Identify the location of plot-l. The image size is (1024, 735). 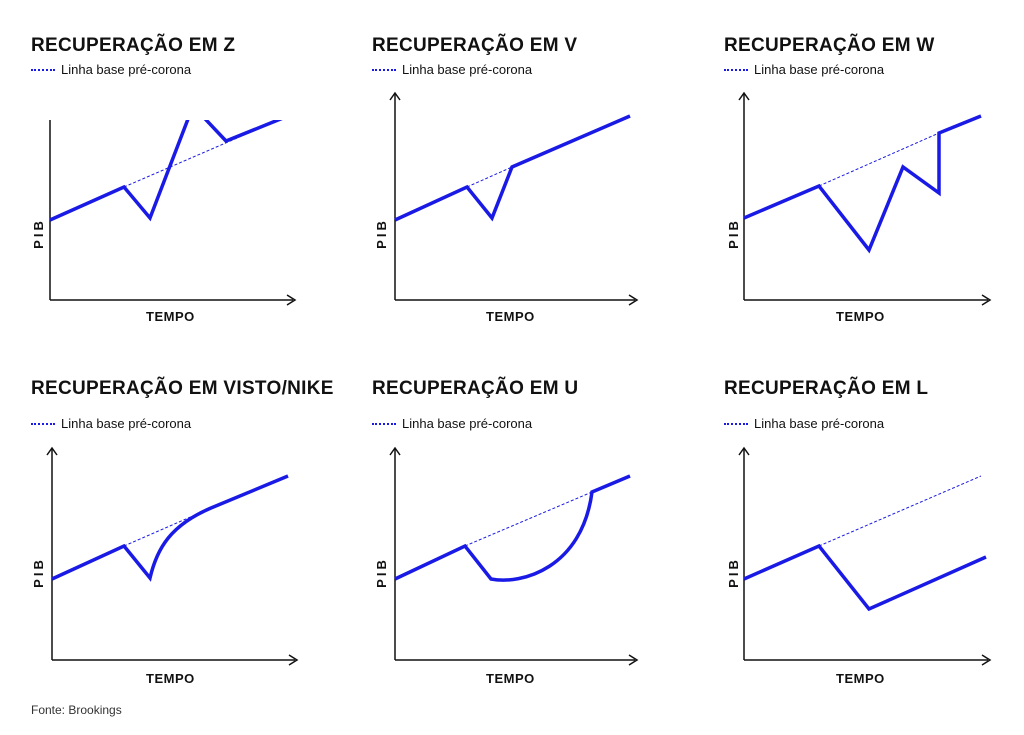
(865, 556).